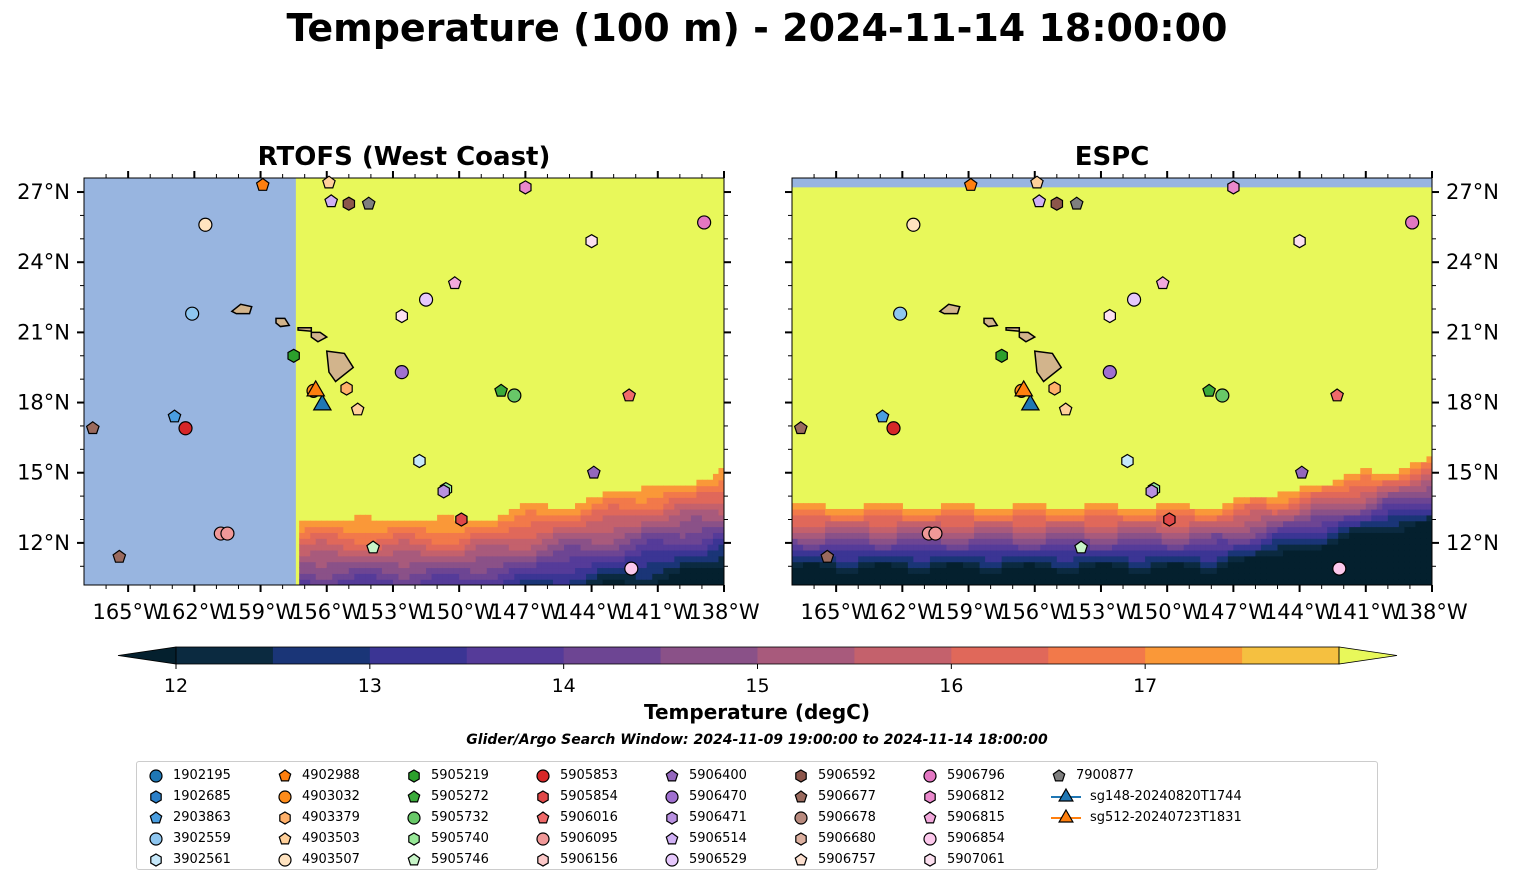  What do you see at coordinates (963, 775) in the screenshot?
I see `legend-item: 5906796` at bounding box center [963, 775].